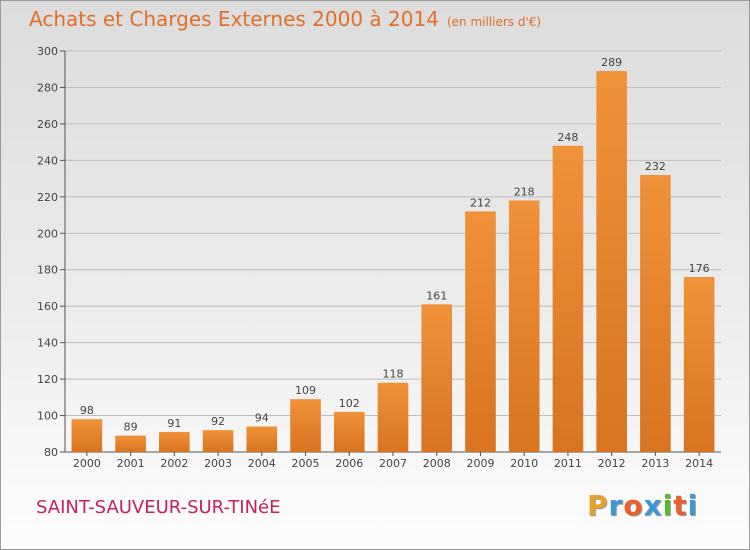  Describe the element at coordinates (87, 410) in the screenshot. I see `data-label-2000: 98` at that location.